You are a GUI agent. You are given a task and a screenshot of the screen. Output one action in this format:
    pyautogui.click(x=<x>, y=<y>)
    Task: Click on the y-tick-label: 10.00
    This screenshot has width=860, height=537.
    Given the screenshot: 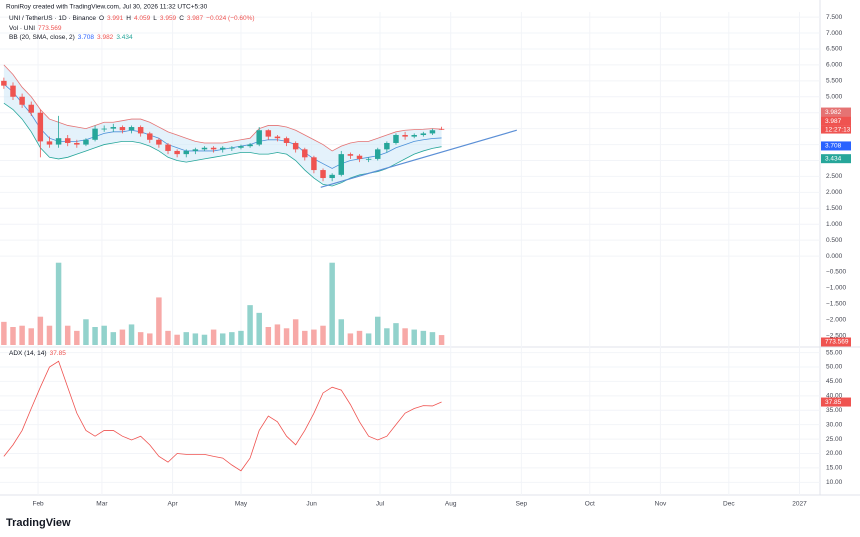 What is the action you would take?
    pyautogui.click(x=834, y=482)
    